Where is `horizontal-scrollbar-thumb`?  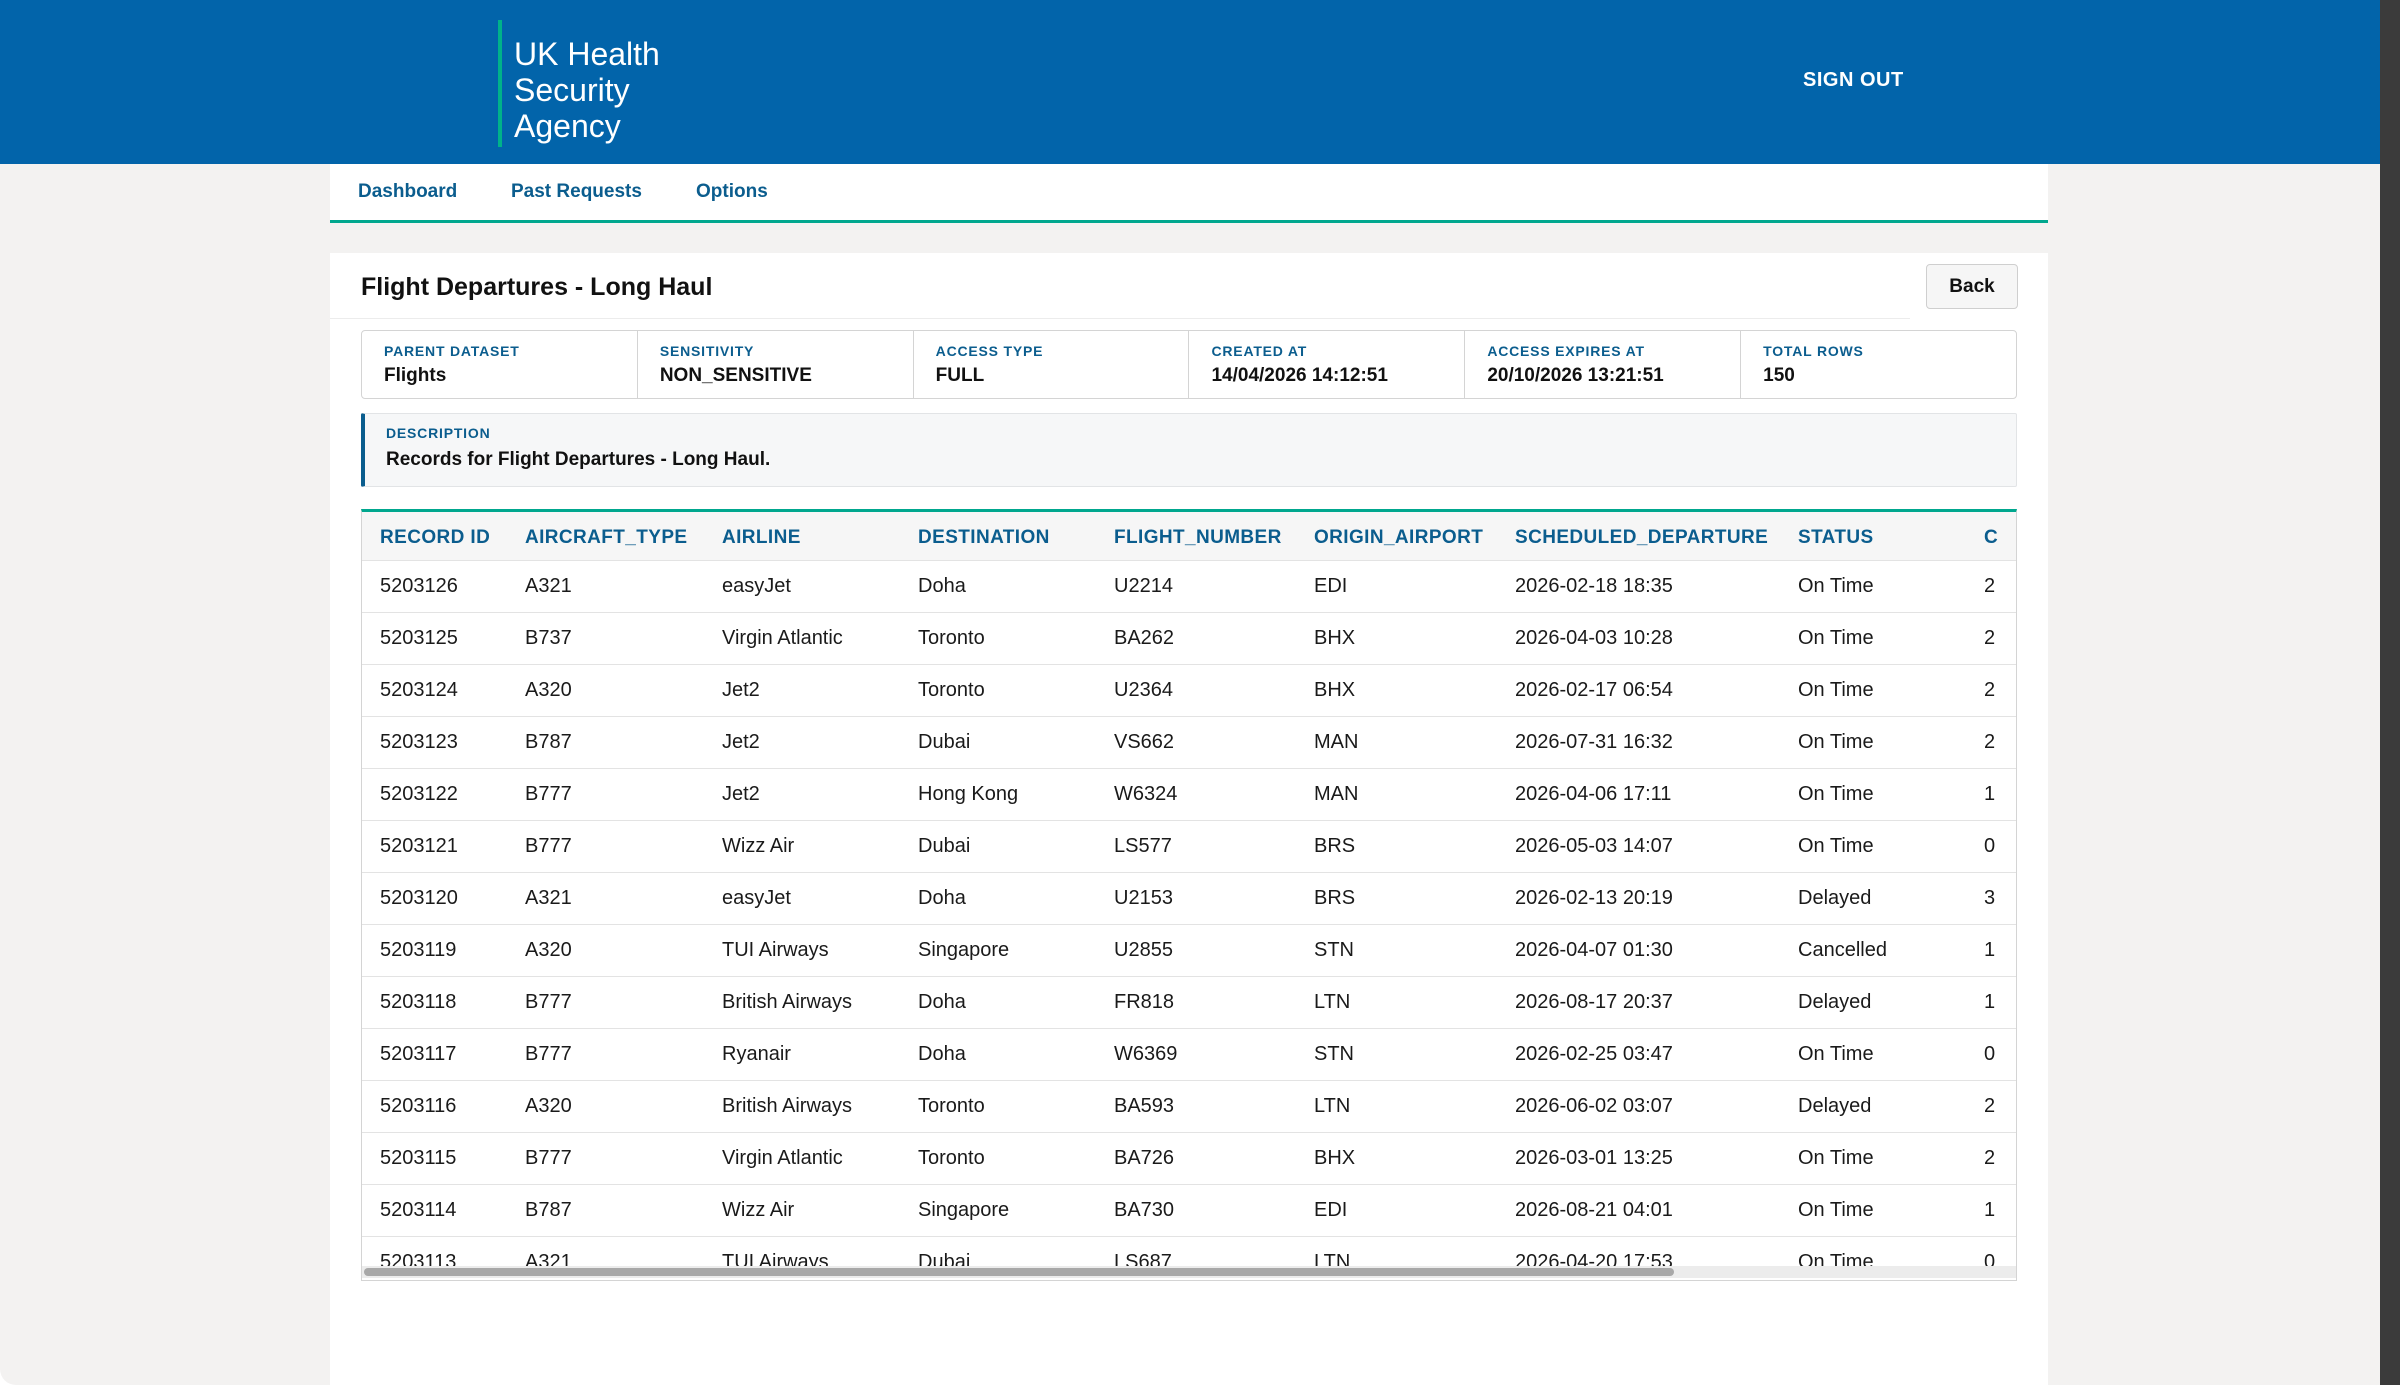
horizontal-scrollbar-thumb is located at coordinates (1019, 1272).